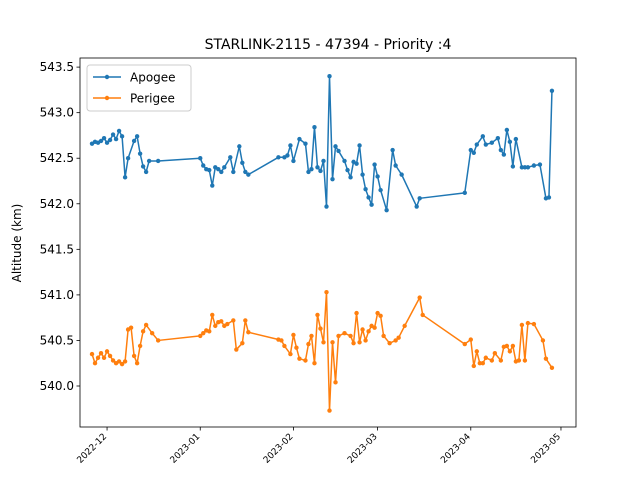  Describe the element at coordinates (57, 67) in the screenshot. I see `y-tick-label: 543.5` at that location.